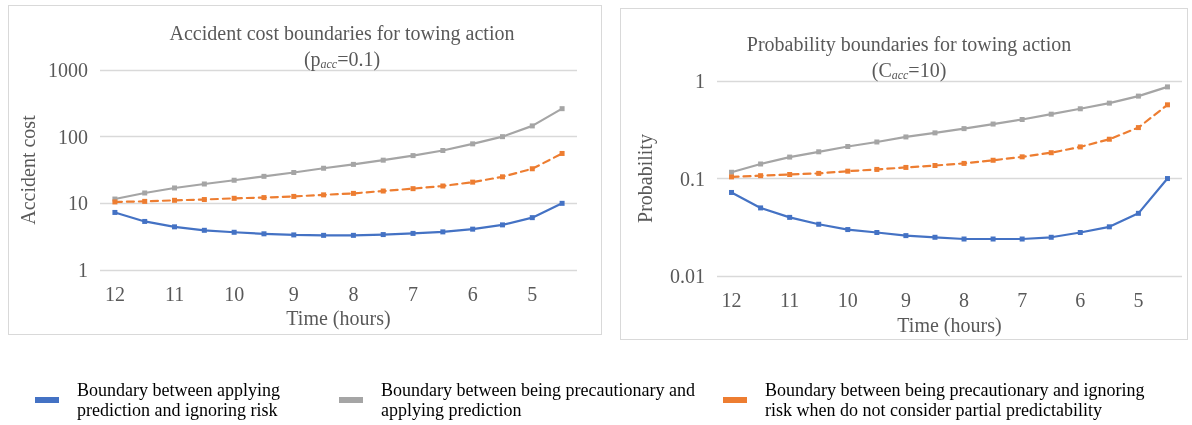 The height and width of the screenshot is (425, 1192). Describe the element at coordinates (687, 276) in the screenshot. I see `y-tick-label: 0.01` at that location.